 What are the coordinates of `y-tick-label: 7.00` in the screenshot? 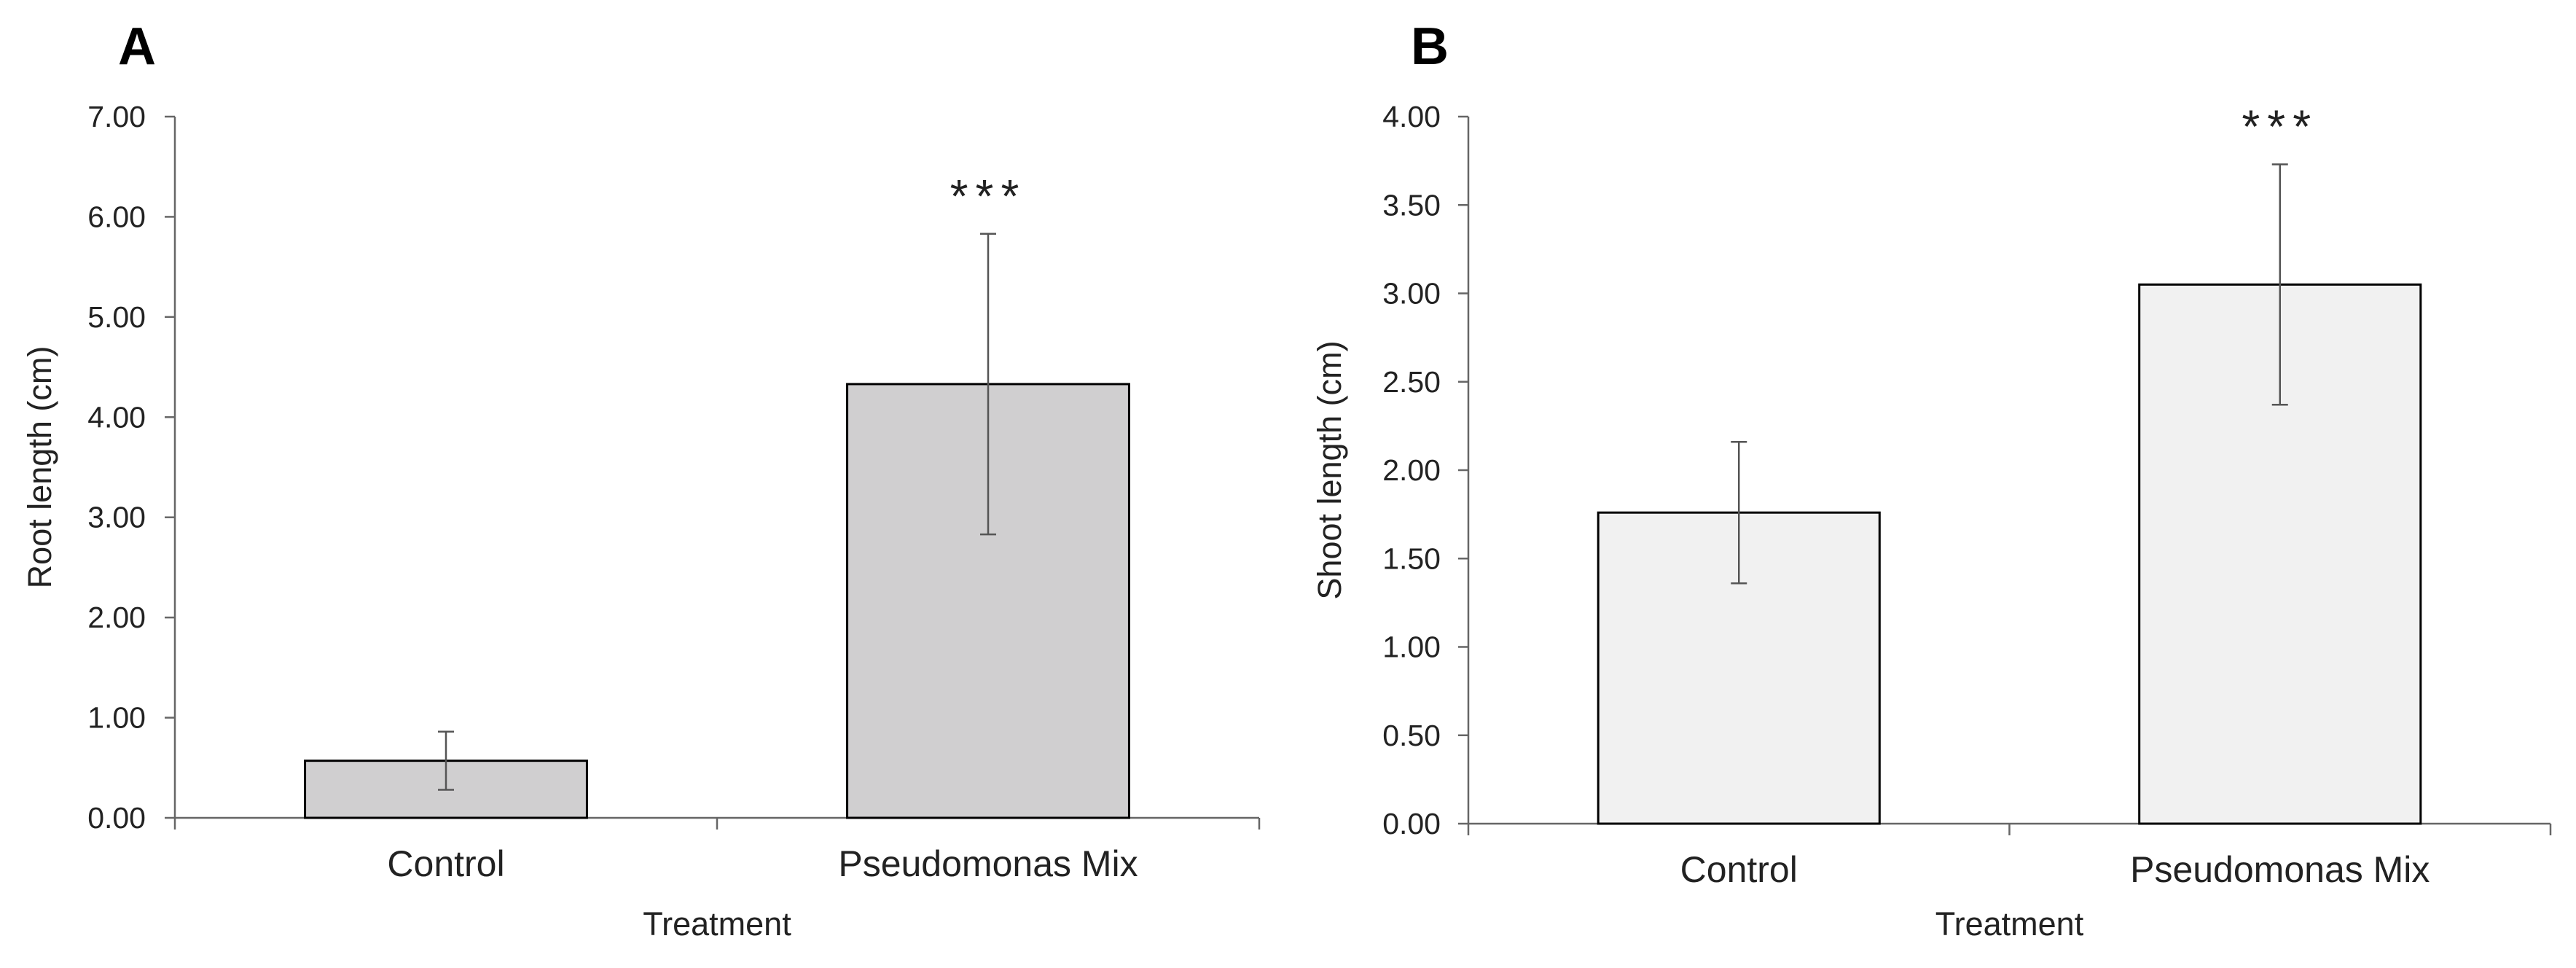 It's located at (116, 116).